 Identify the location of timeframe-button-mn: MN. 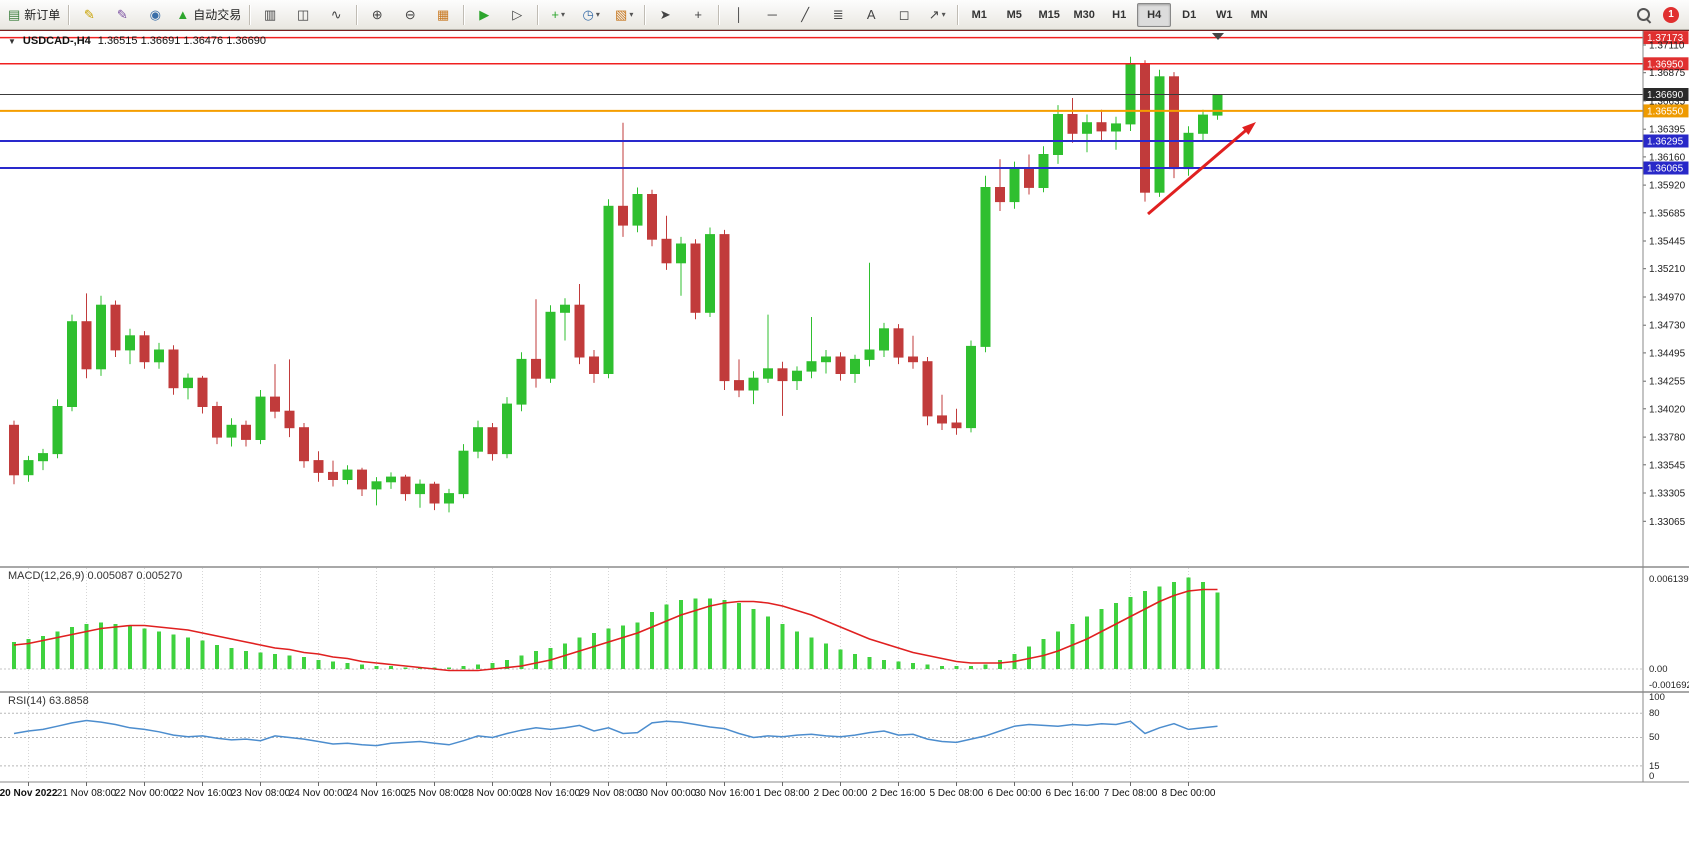
(1259, 14).